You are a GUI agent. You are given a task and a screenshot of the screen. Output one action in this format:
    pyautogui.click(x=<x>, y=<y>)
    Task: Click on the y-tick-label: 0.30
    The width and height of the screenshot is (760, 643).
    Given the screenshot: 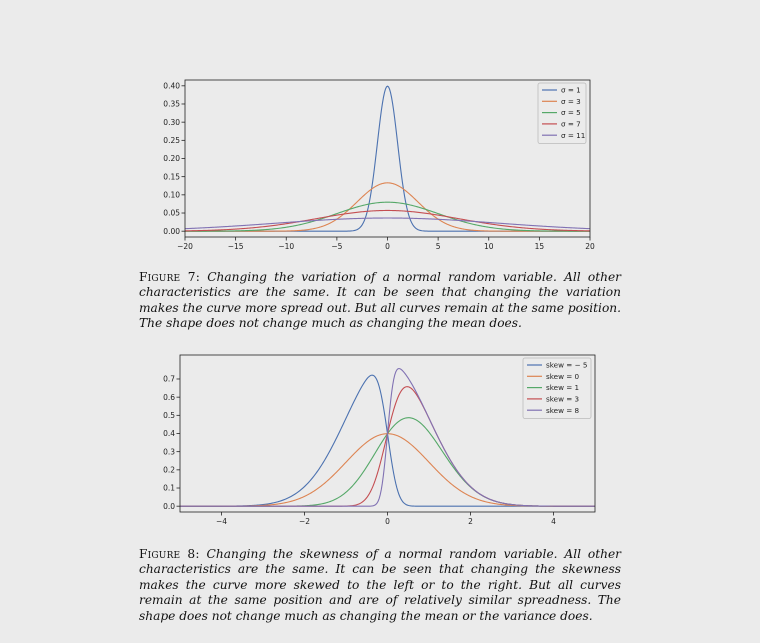 What is the action you would take?
    pyautogui.click(x=171, y=122)
    